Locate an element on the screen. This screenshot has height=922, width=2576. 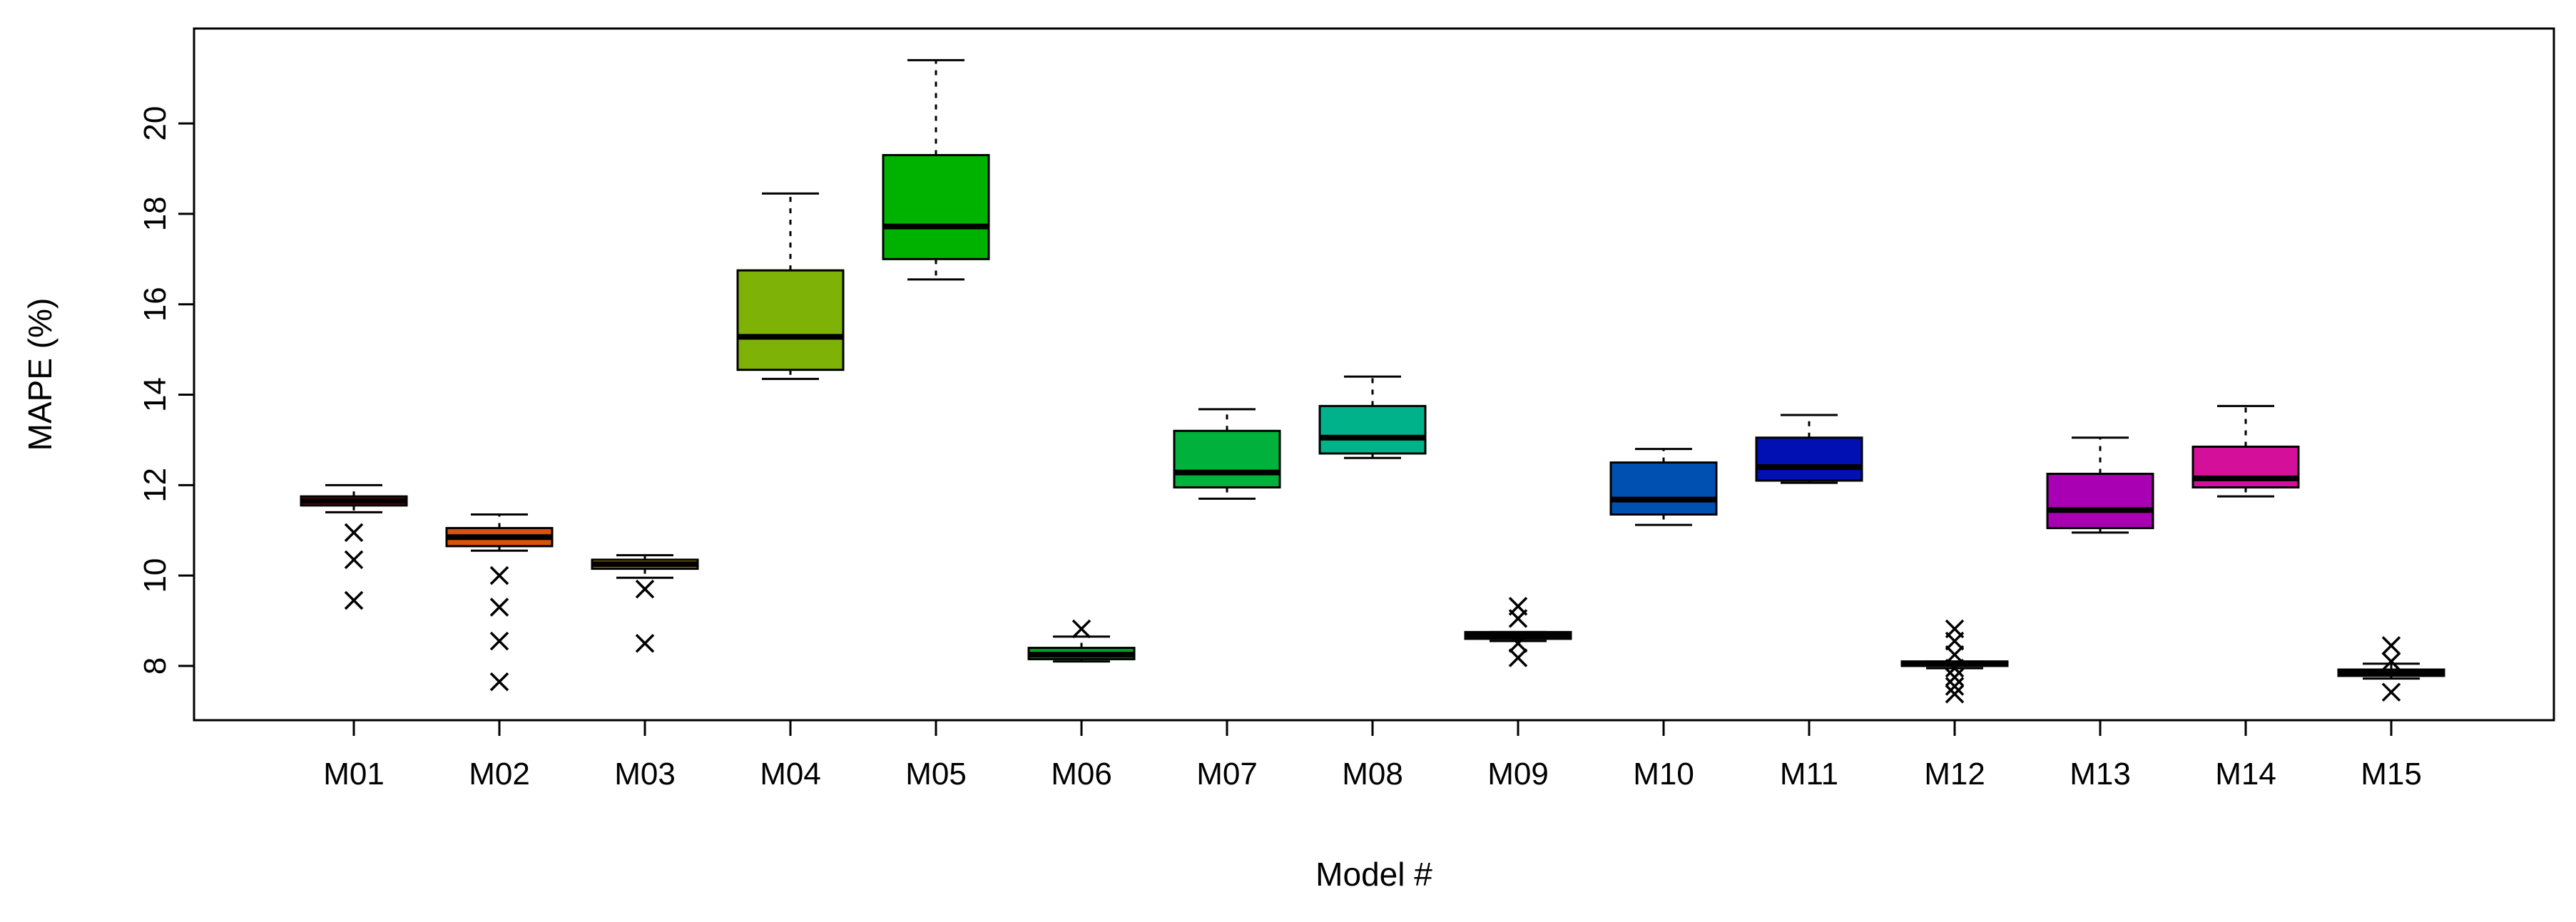
box-body-M07 is located at coordinates (1227, 458).